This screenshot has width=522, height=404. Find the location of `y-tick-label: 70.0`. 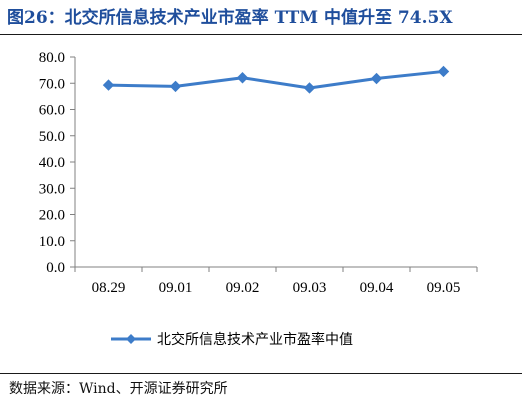

y-tick-label: 70.0 is located at coordinates (52, 84).